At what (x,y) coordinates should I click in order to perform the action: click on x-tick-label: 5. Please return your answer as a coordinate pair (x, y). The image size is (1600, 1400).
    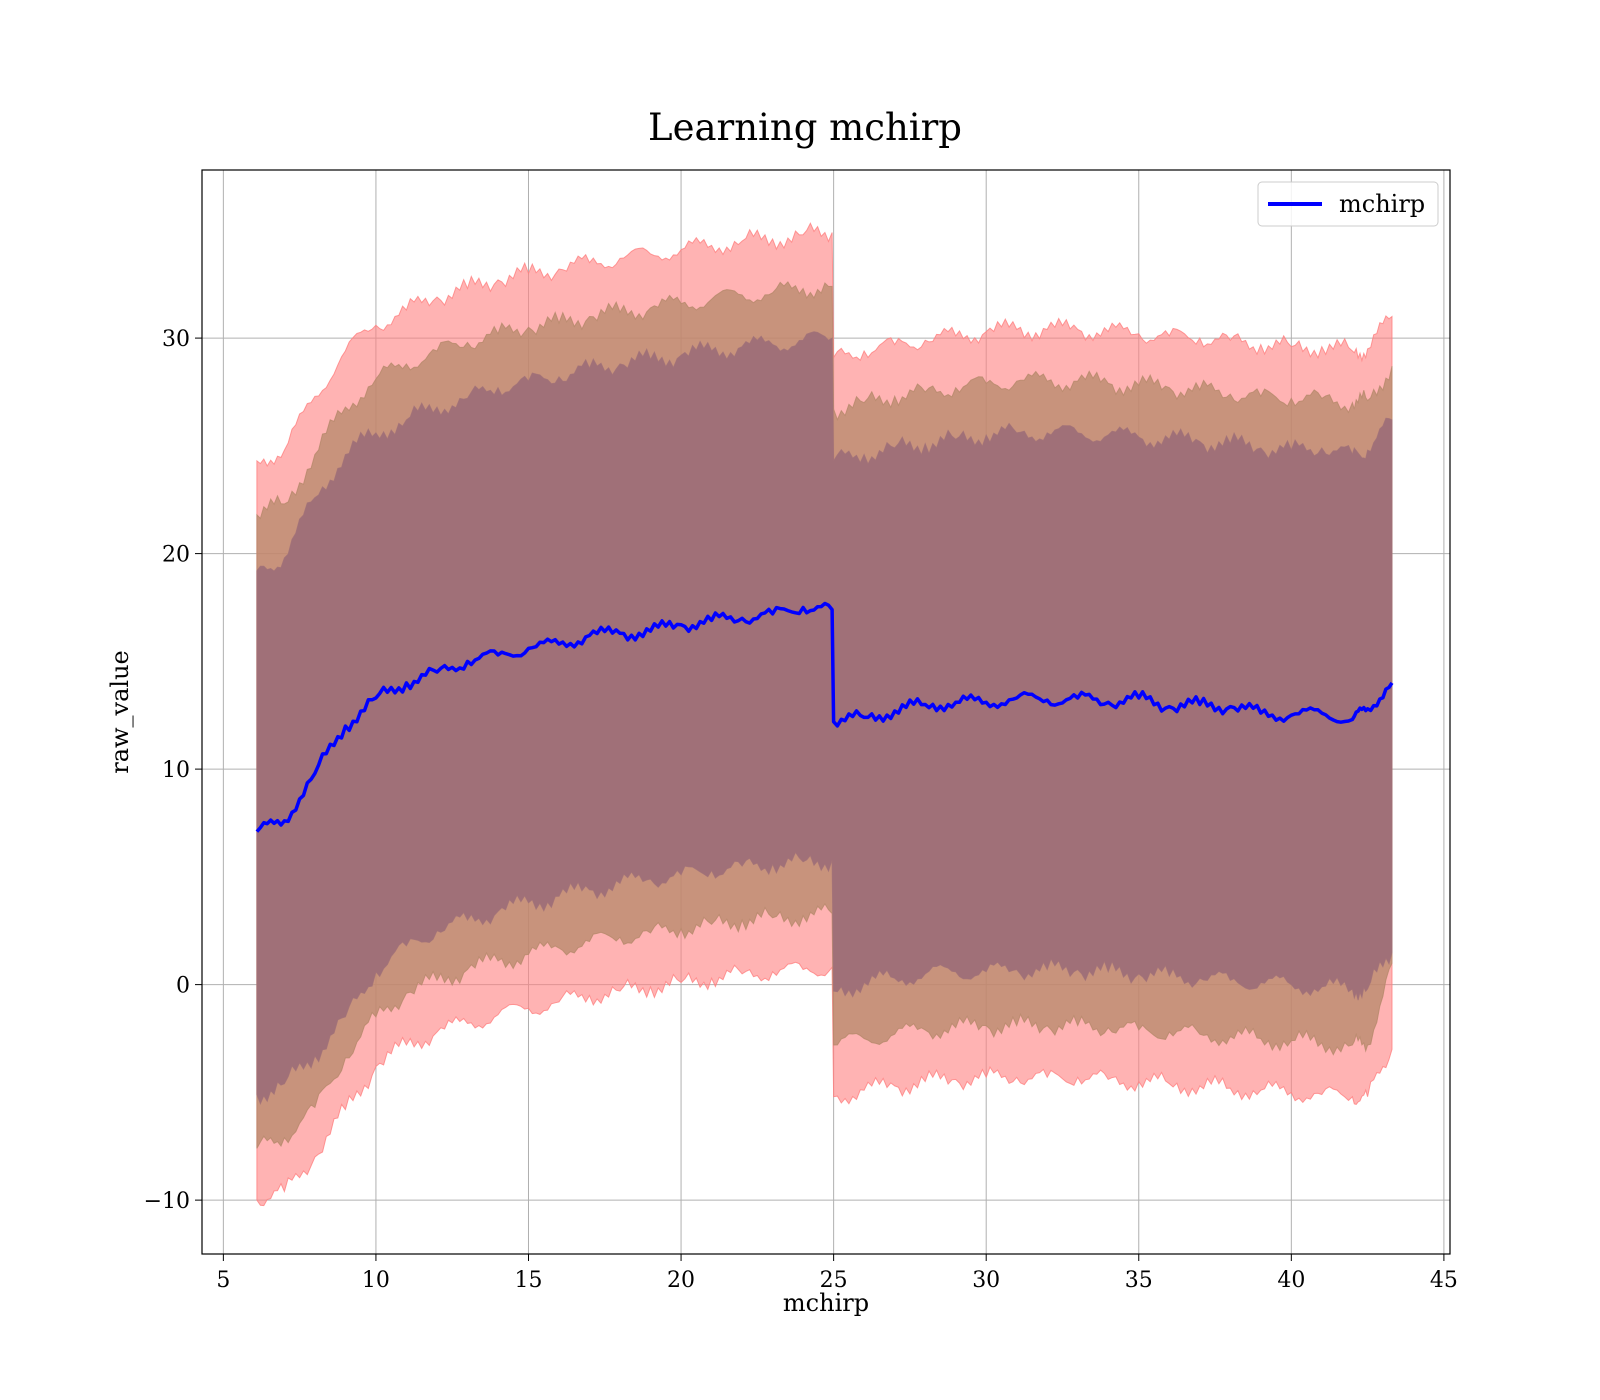
    Looking at the image, I should click on (223, 1280).